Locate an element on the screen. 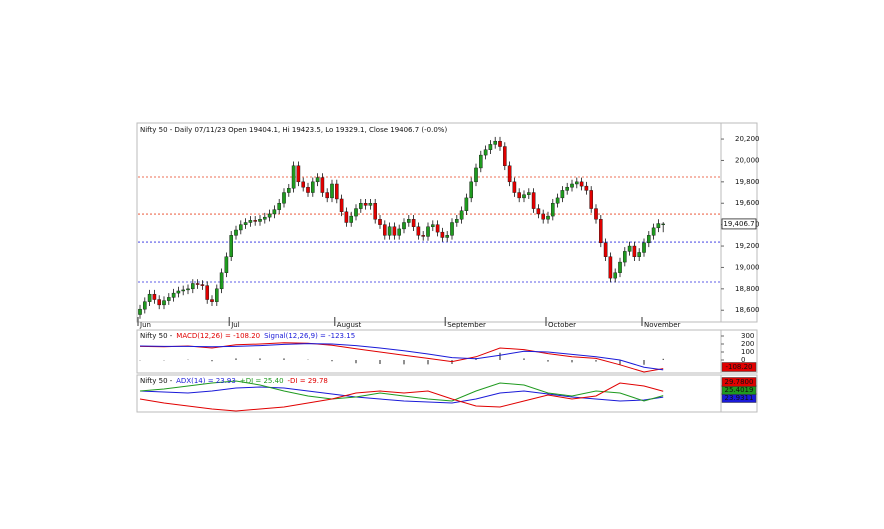 This screenshot has width=884, height=529. y-tick-label: 20,200 is located at coordinates (747, 139).